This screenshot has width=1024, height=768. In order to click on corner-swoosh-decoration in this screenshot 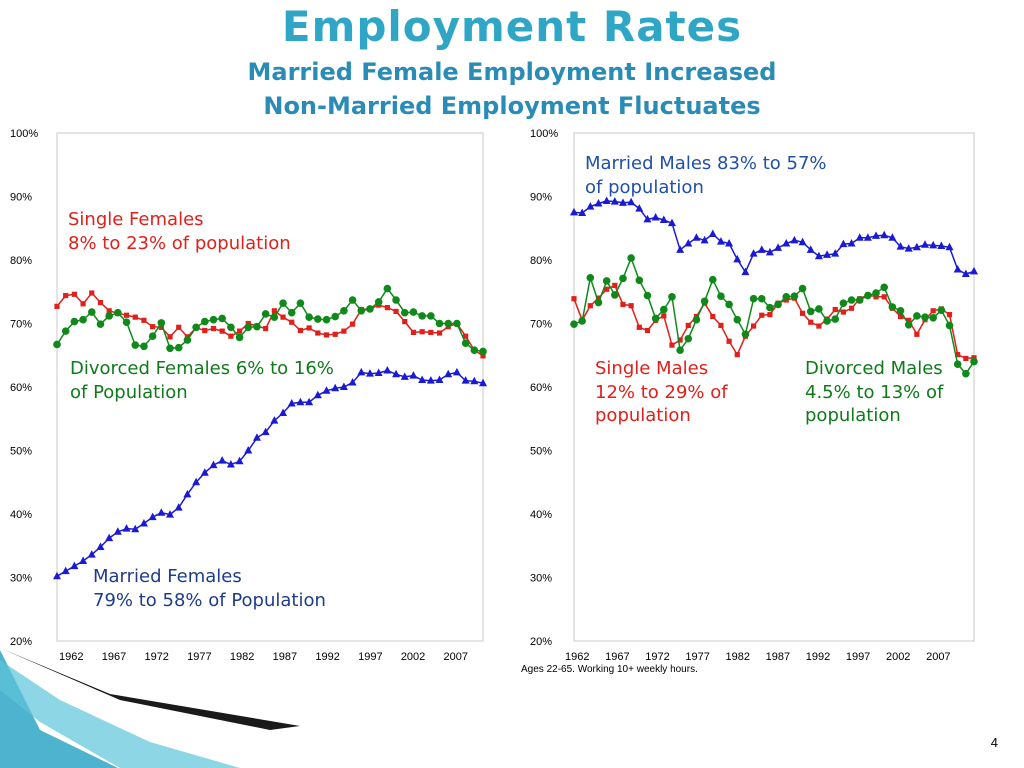, I will do `click(150, 708)`.